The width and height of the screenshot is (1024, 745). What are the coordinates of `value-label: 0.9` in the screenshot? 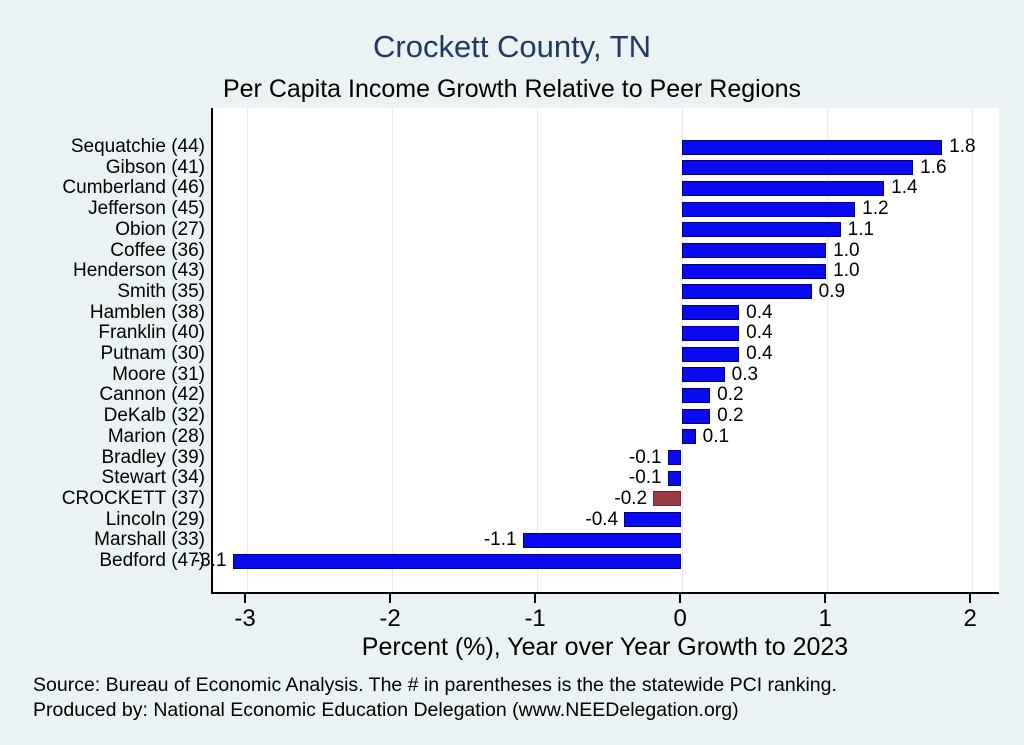 It's located at (832, 291).